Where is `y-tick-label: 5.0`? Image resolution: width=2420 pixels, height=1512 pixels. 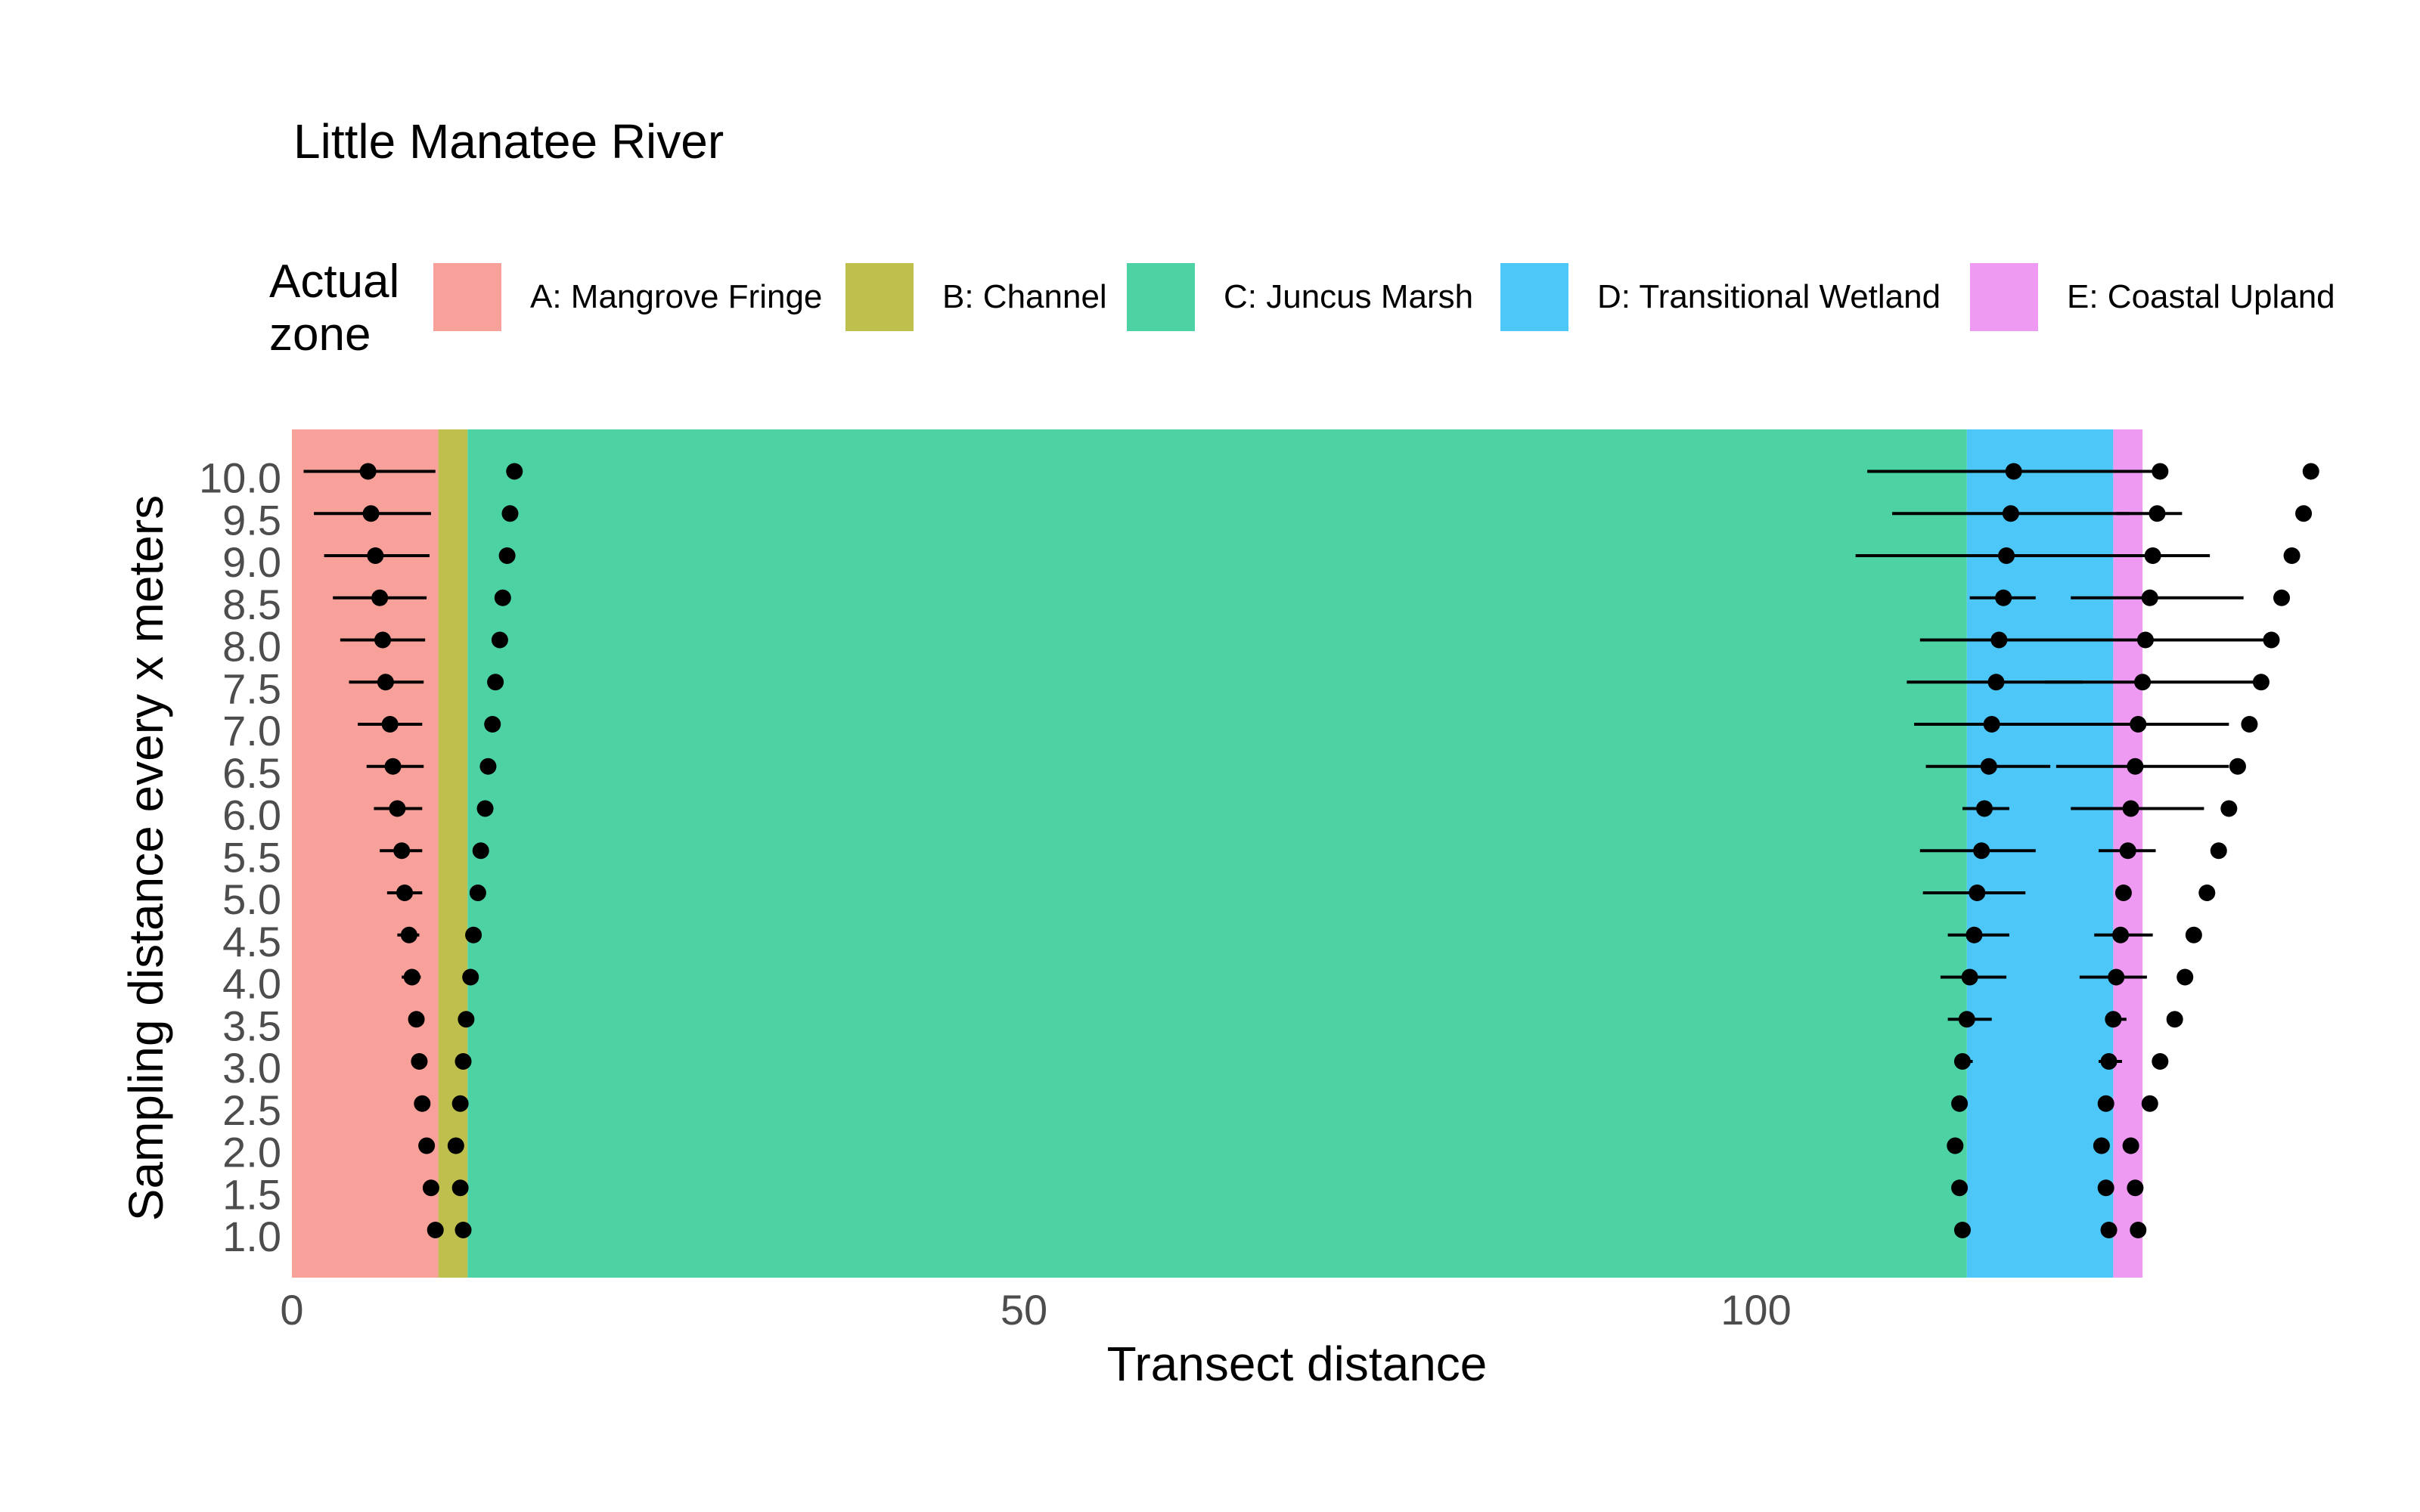
y-tick-label: 5.0 is located at coordinates (251, 899).